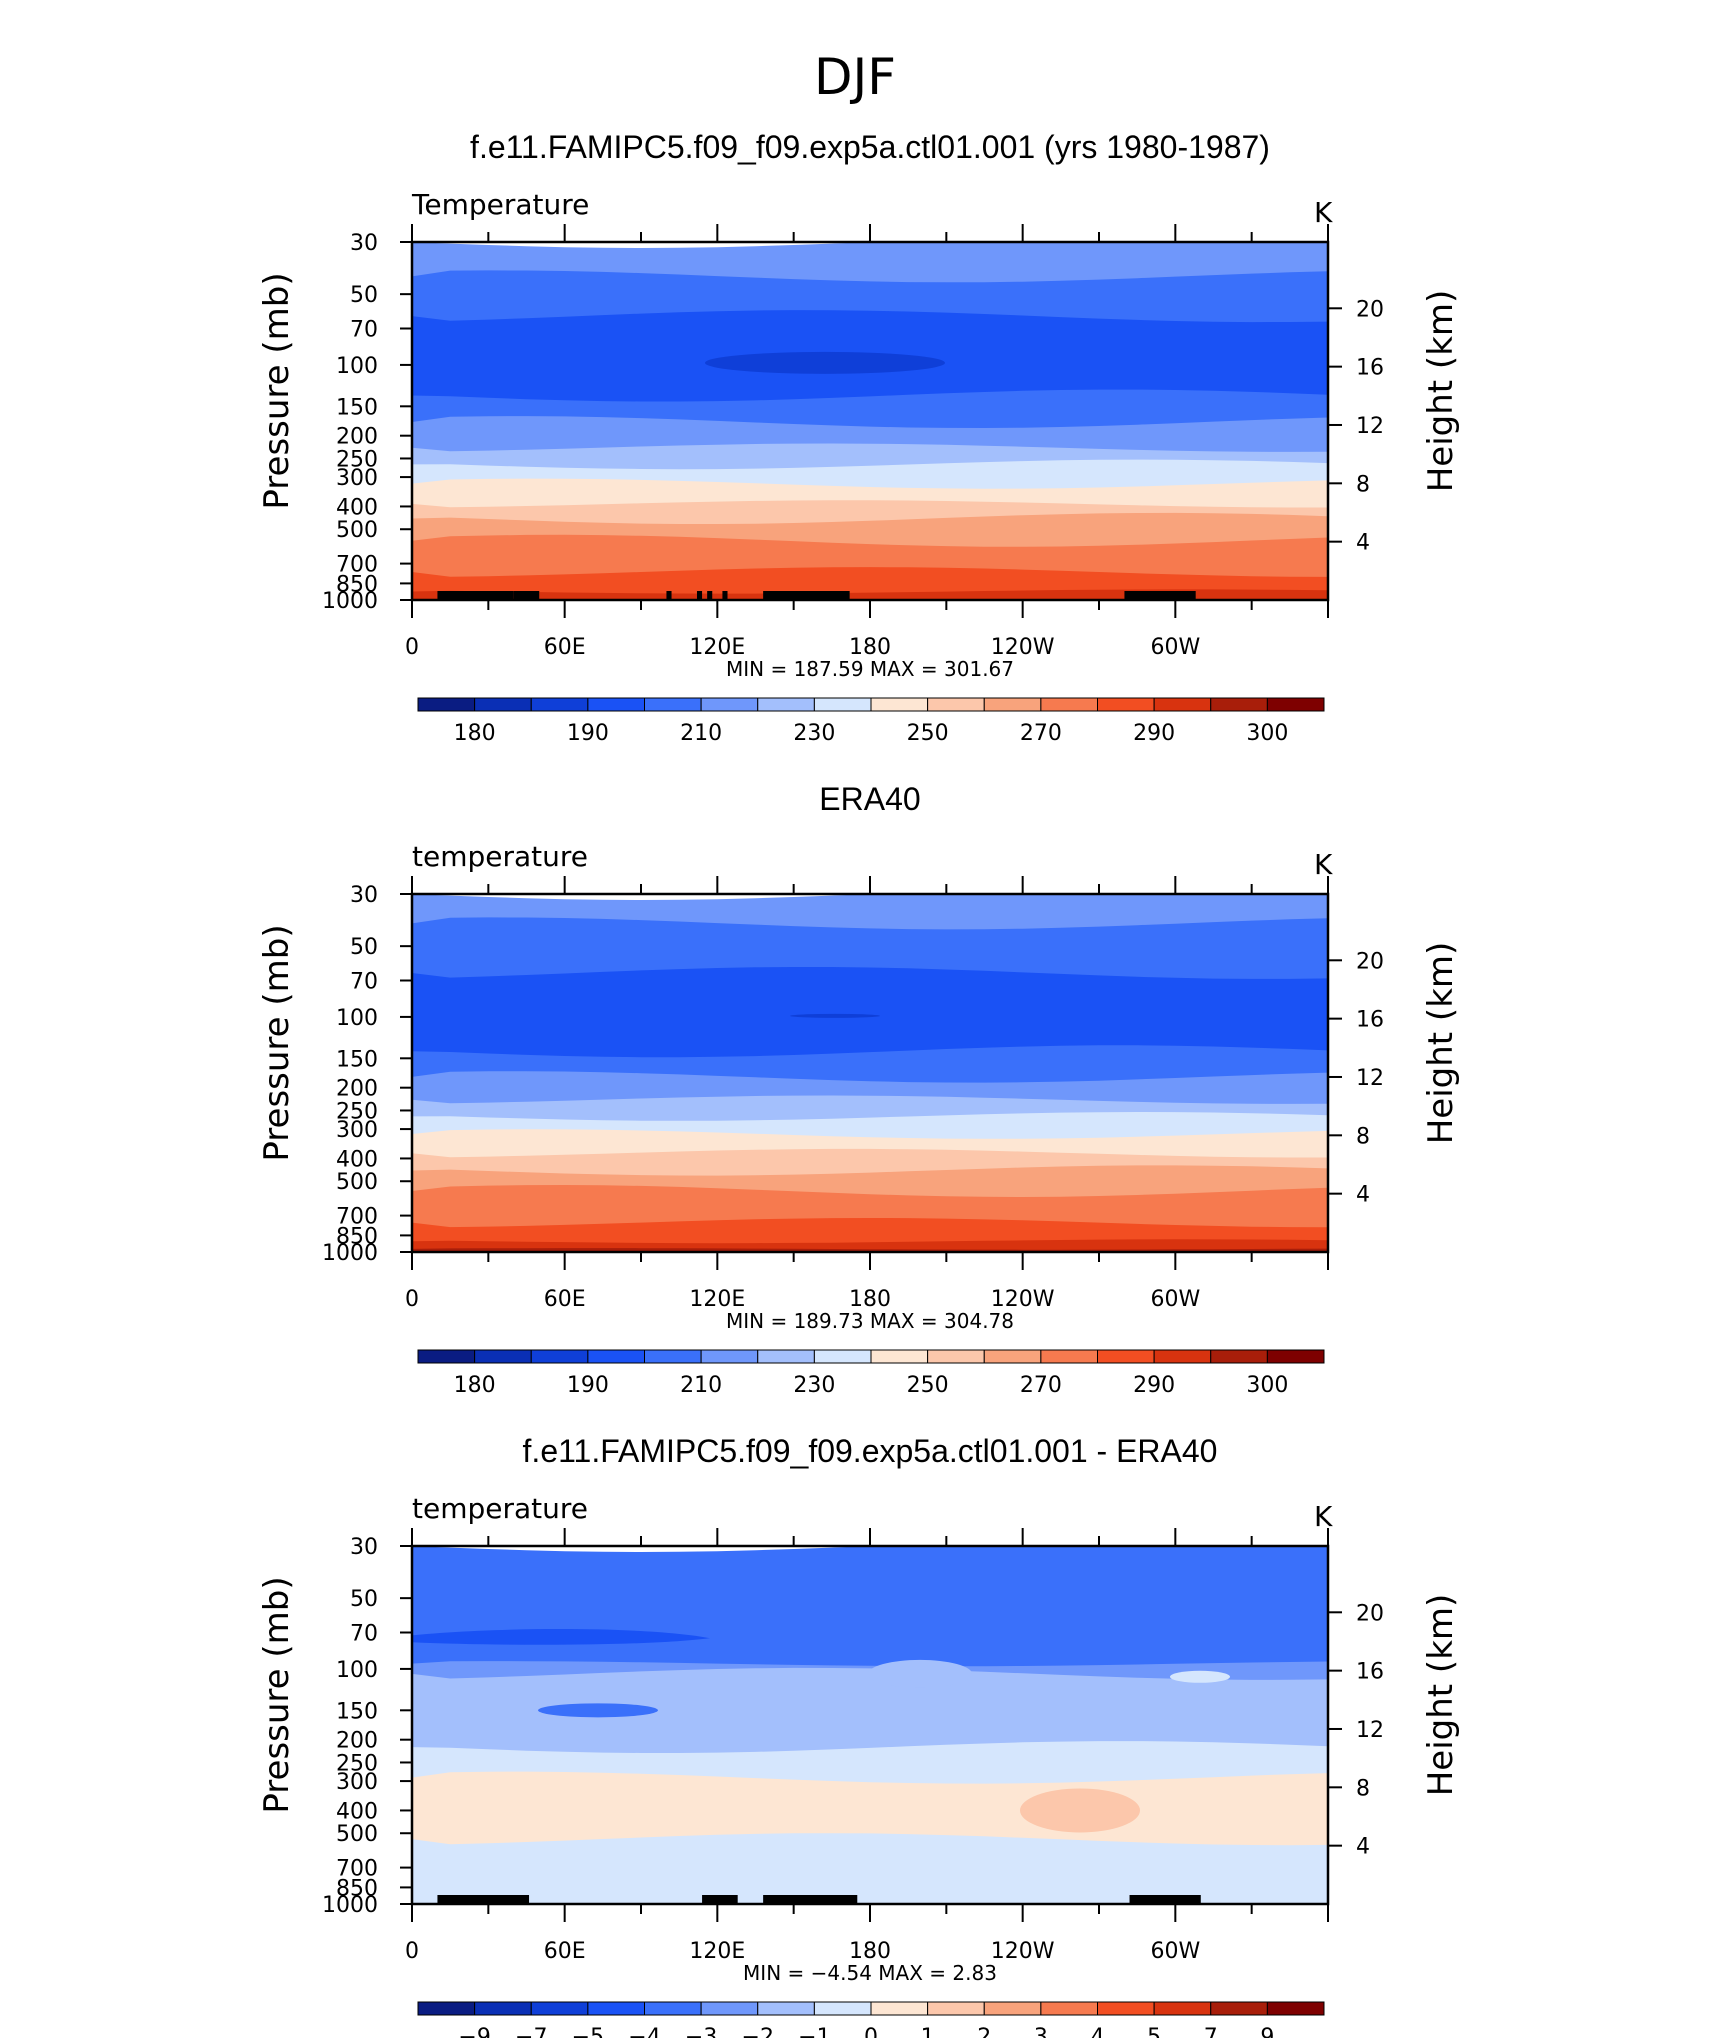 The height and width of the screenshot is (2038, 1710). What do you see at coordinates (588, 2031) in the screenshot?
I see `colorbar-label: −5` at bounding box center [588, 2031].